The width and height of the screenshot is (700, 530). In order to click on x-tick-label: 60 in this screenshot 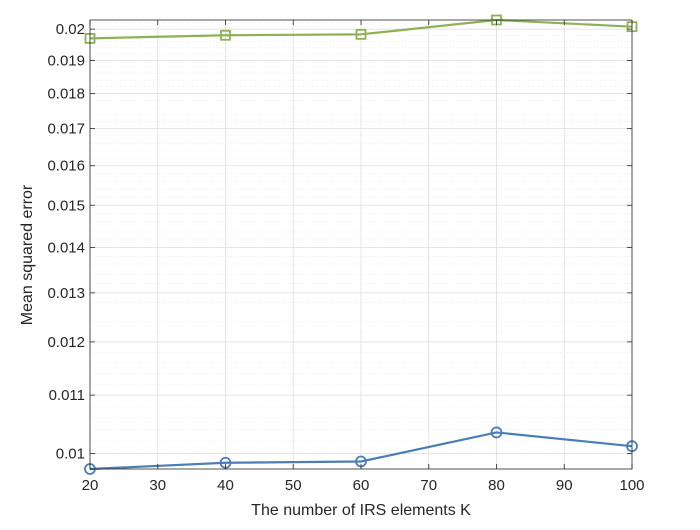, I will do `click(361, 485)`.